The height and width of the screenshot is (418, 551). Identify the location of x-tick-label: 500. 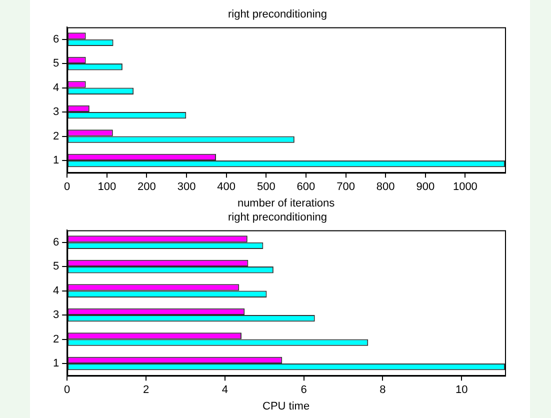
(266, 187).